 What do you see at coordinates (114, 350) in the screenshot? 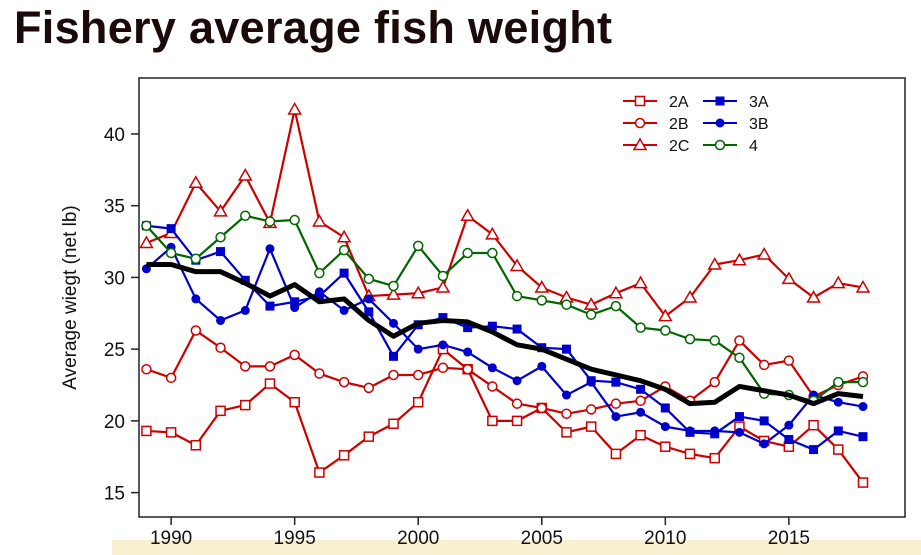
I see `y-tick-label: 25` at bounding box center [114, 350].